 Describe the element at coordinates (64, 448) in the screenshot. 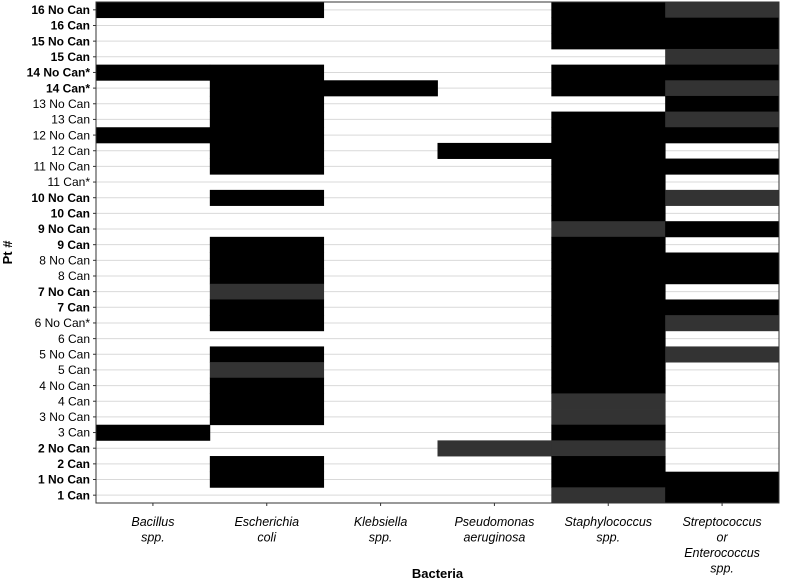

I see `y-tick-label: 2 No Can` at that location.